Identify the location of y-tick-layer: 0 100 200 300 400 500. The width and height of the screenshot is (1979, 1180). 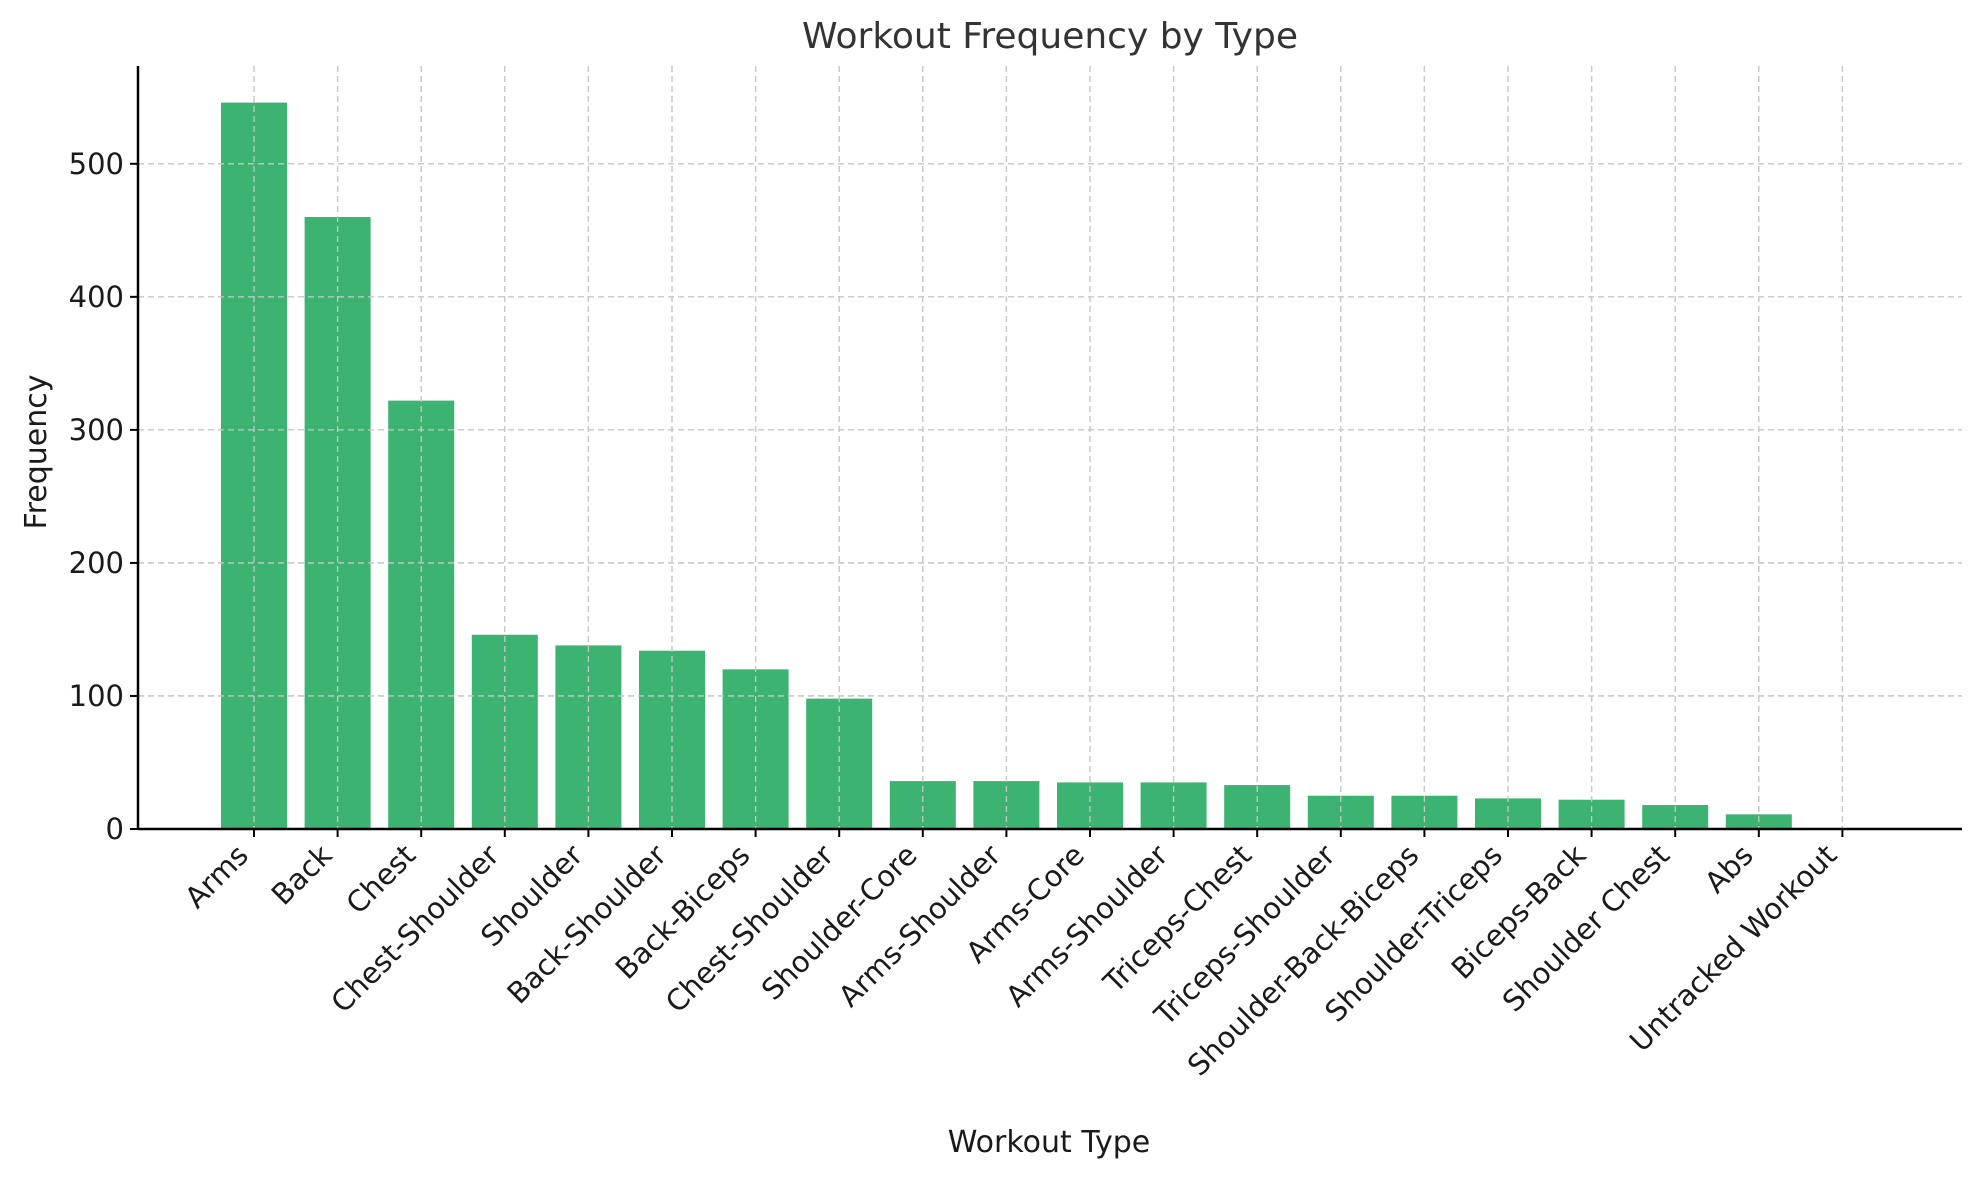
(103, 496).